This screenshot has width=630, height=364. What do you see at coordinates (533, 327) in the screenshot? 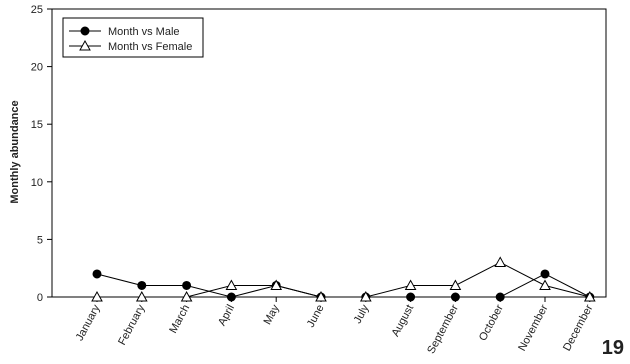
I see `x-tick-label: November` at bounding box center [533, 327].